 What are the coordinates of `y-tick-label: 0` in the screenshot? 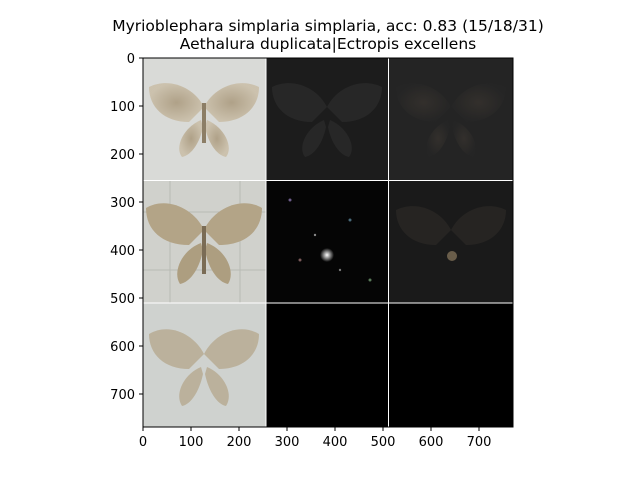 It's located at (131, 59).